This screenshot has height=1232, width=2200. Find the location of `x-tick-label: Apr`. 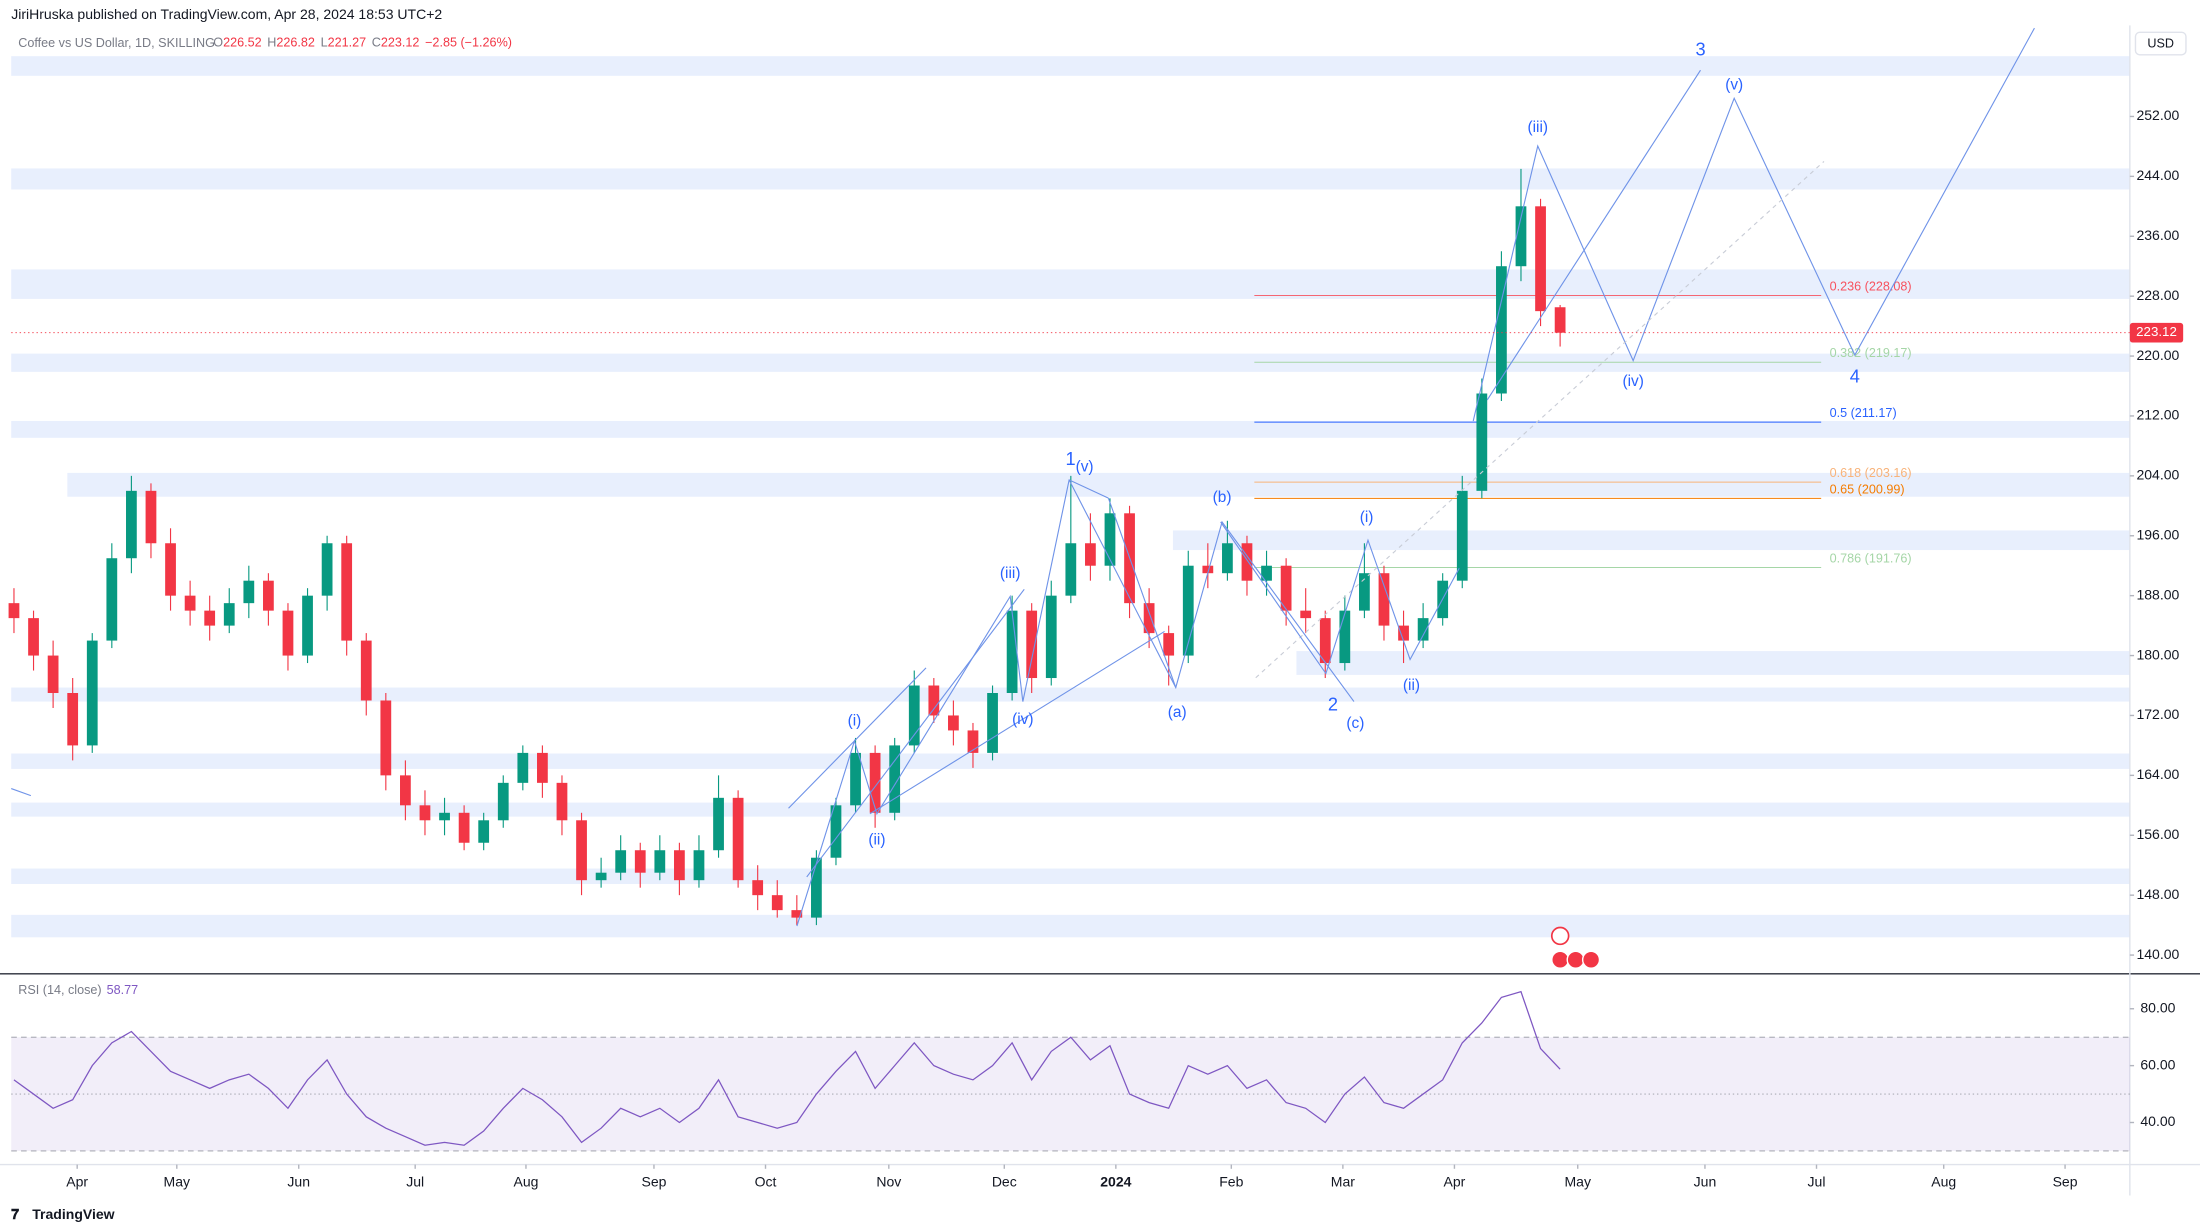

x-tick-label: Apr is located at coordinates (77, 1182).